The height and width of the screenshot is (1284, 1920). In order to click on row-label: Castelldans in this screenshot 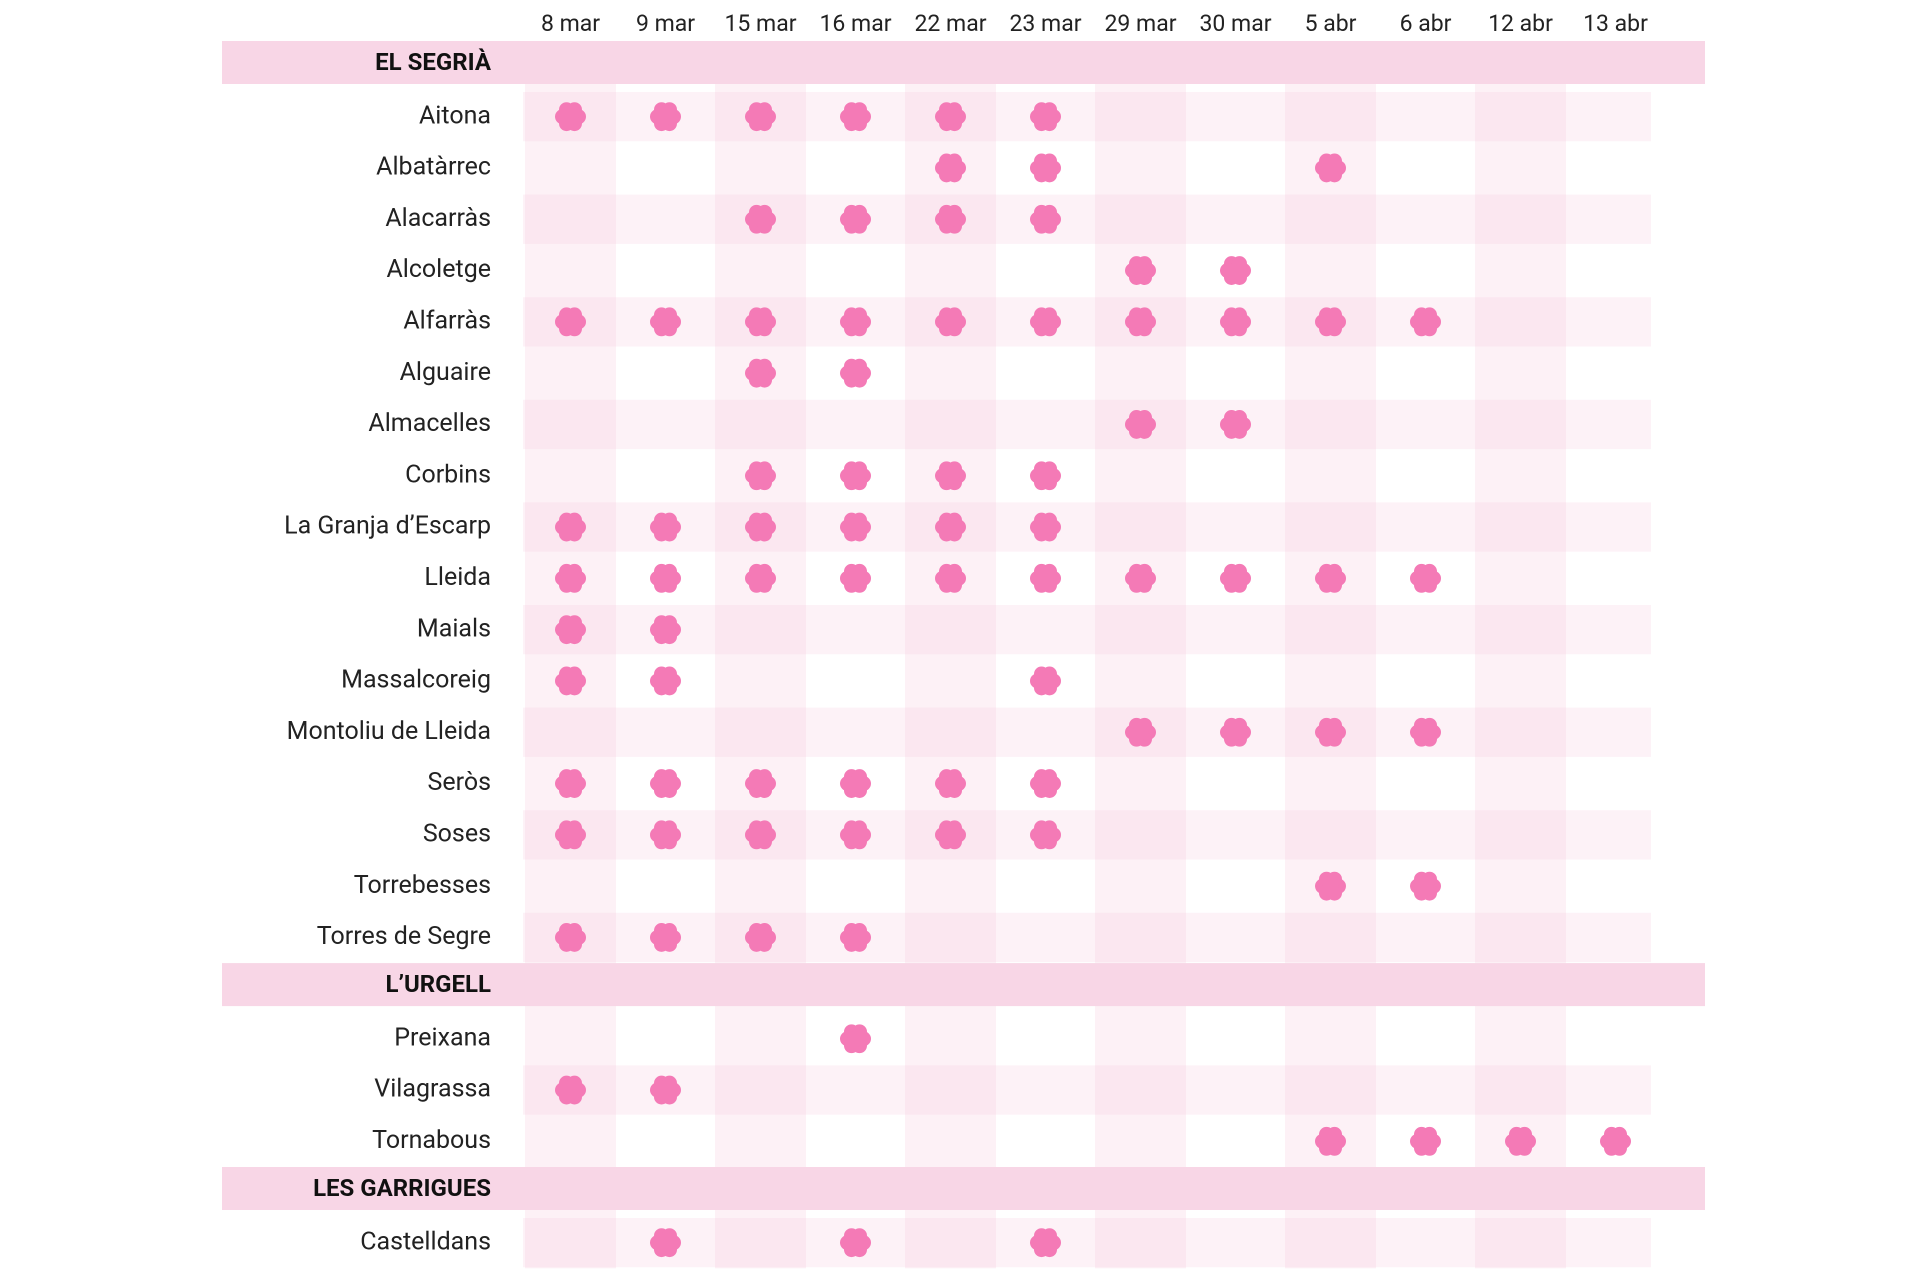, I will do `click(425, 1241)`.